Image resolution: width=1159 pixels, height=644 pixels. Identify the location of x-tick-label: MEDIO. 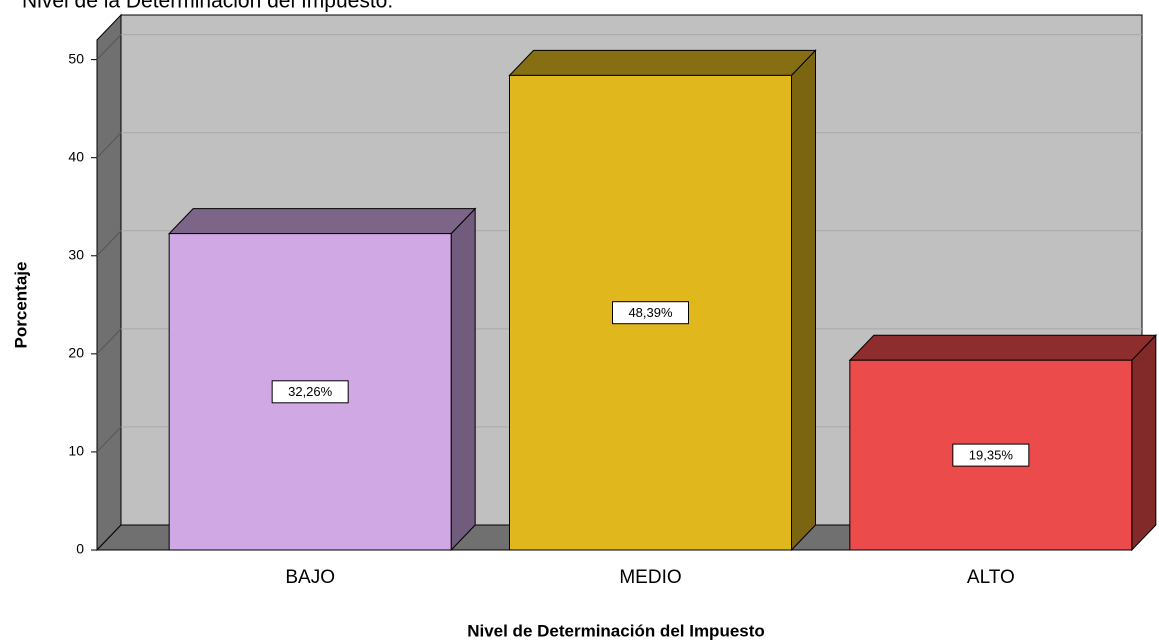
(650, 577).